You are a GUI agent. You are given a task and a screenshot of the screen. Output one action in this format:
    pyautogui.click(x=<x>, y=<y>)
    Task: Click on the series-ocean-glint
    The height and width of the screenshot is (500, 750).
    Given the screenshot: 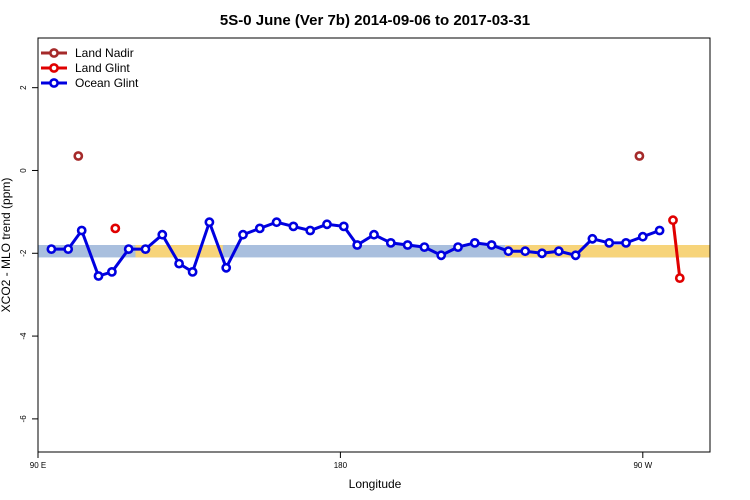 What is the action you would take?
    pyautogui.click(x=355, y=249)
    